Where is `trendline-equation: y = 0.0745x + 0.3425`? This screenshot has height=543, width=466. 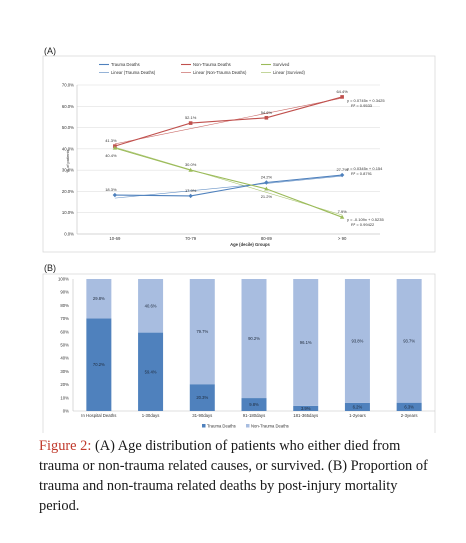
trendline-equation: y = 0.0745x + 0.3425 is located at coordinates (366, 100).